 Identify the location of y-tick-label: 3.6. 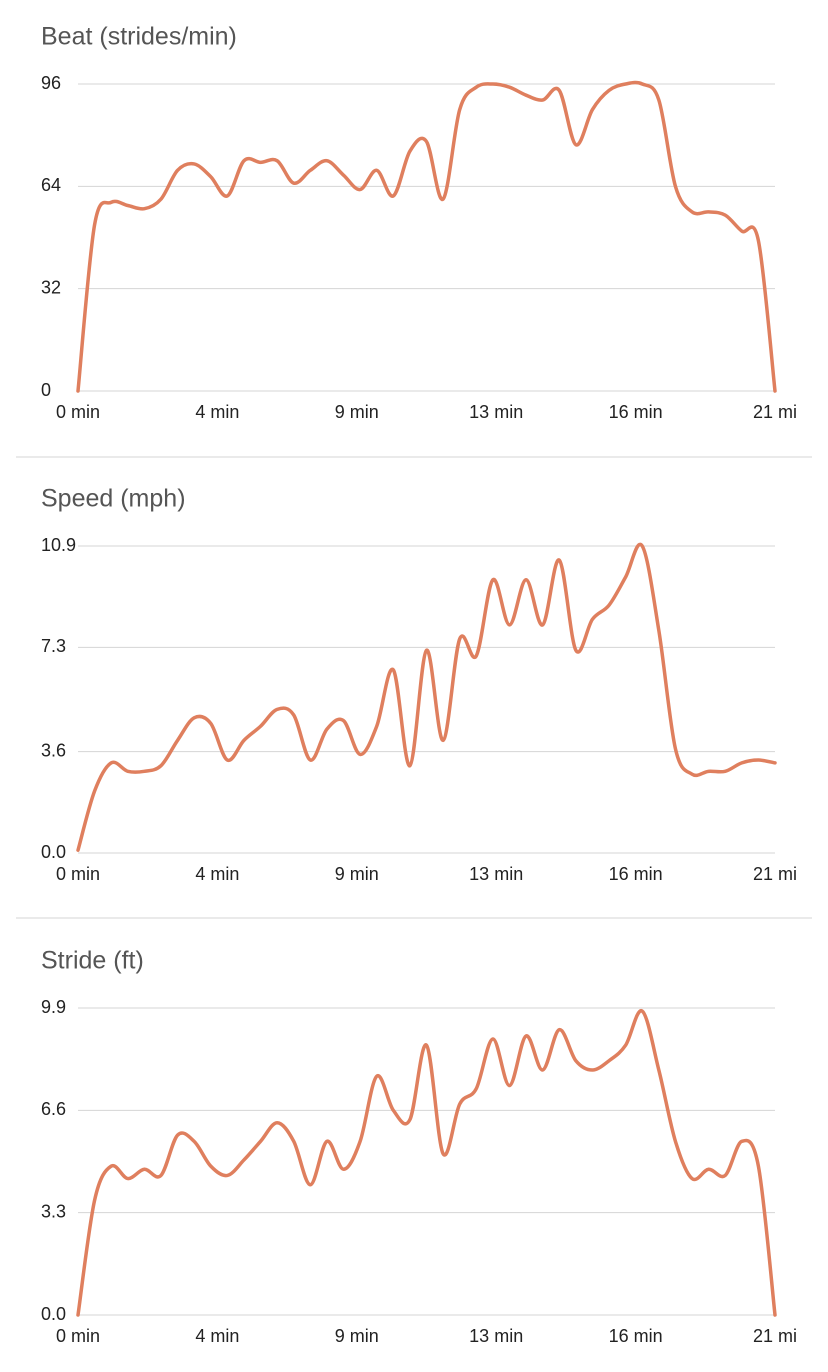
(53, 750).